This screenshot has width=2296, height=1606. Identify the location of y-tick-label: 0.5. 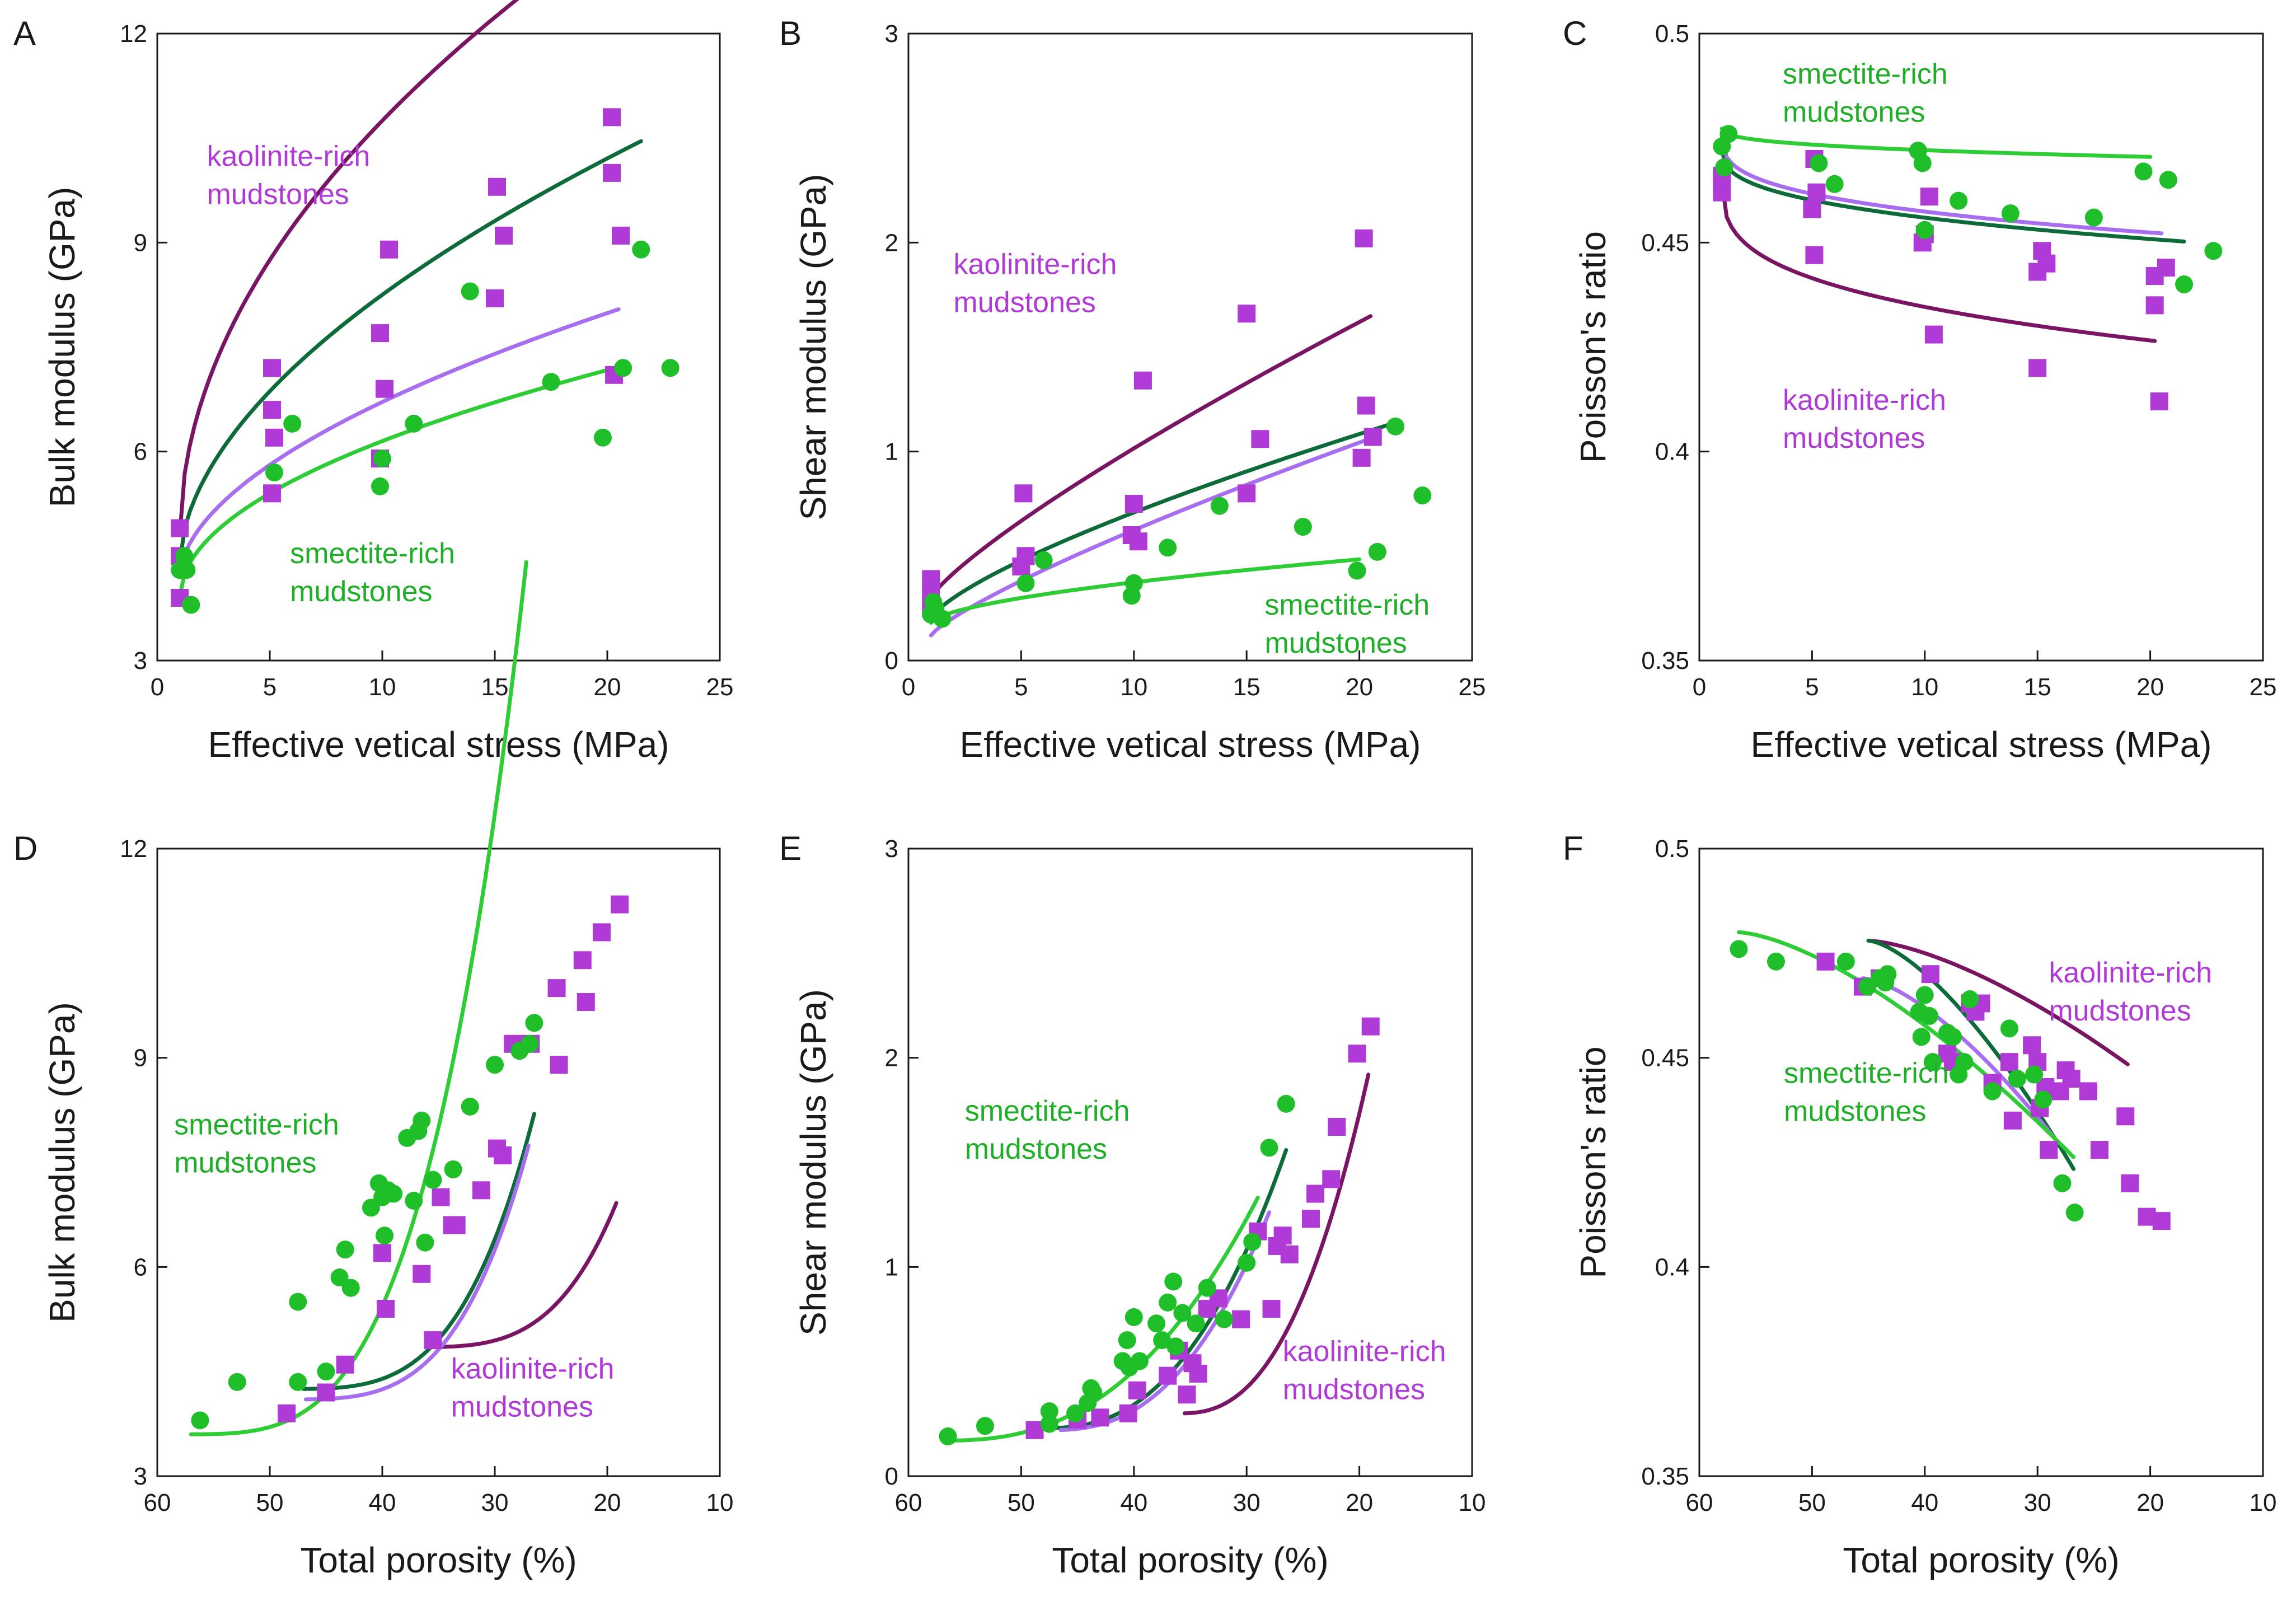
(1672, 849).